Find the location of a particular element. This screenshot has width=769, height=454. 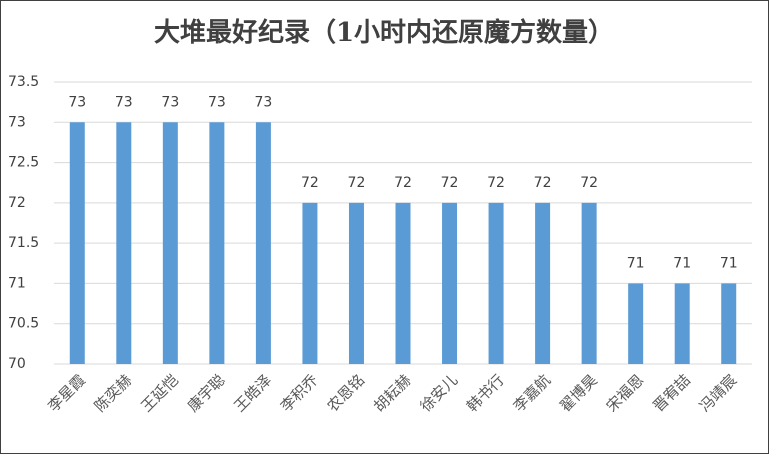

y-tick-label: 73.5 is located at coordinates (23, 82).